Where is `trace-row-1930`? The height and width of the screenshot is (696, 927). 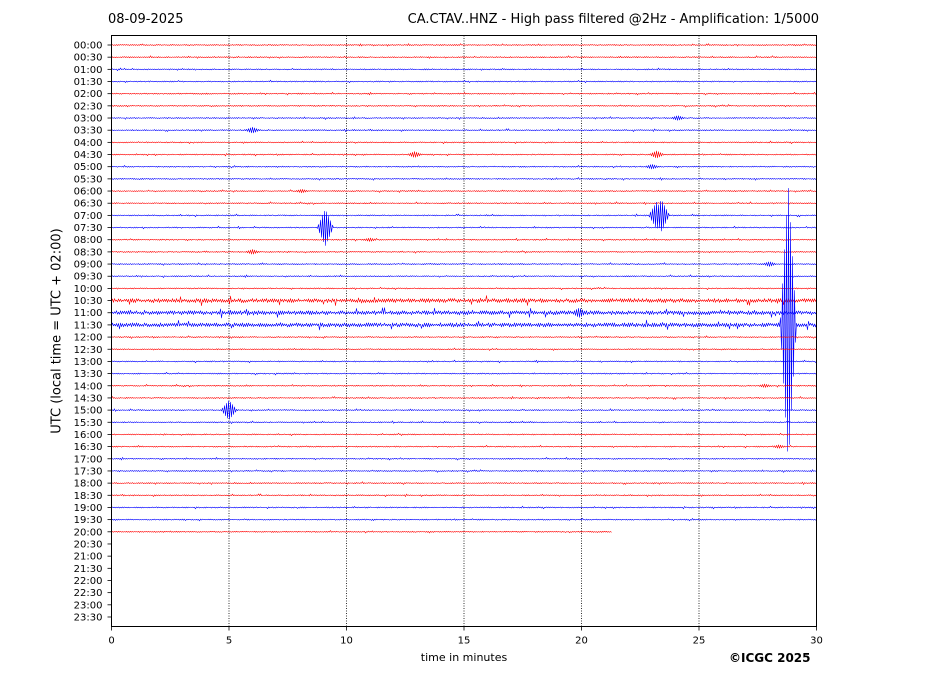
trace-row-1930 is located at coordinates (464, 520).